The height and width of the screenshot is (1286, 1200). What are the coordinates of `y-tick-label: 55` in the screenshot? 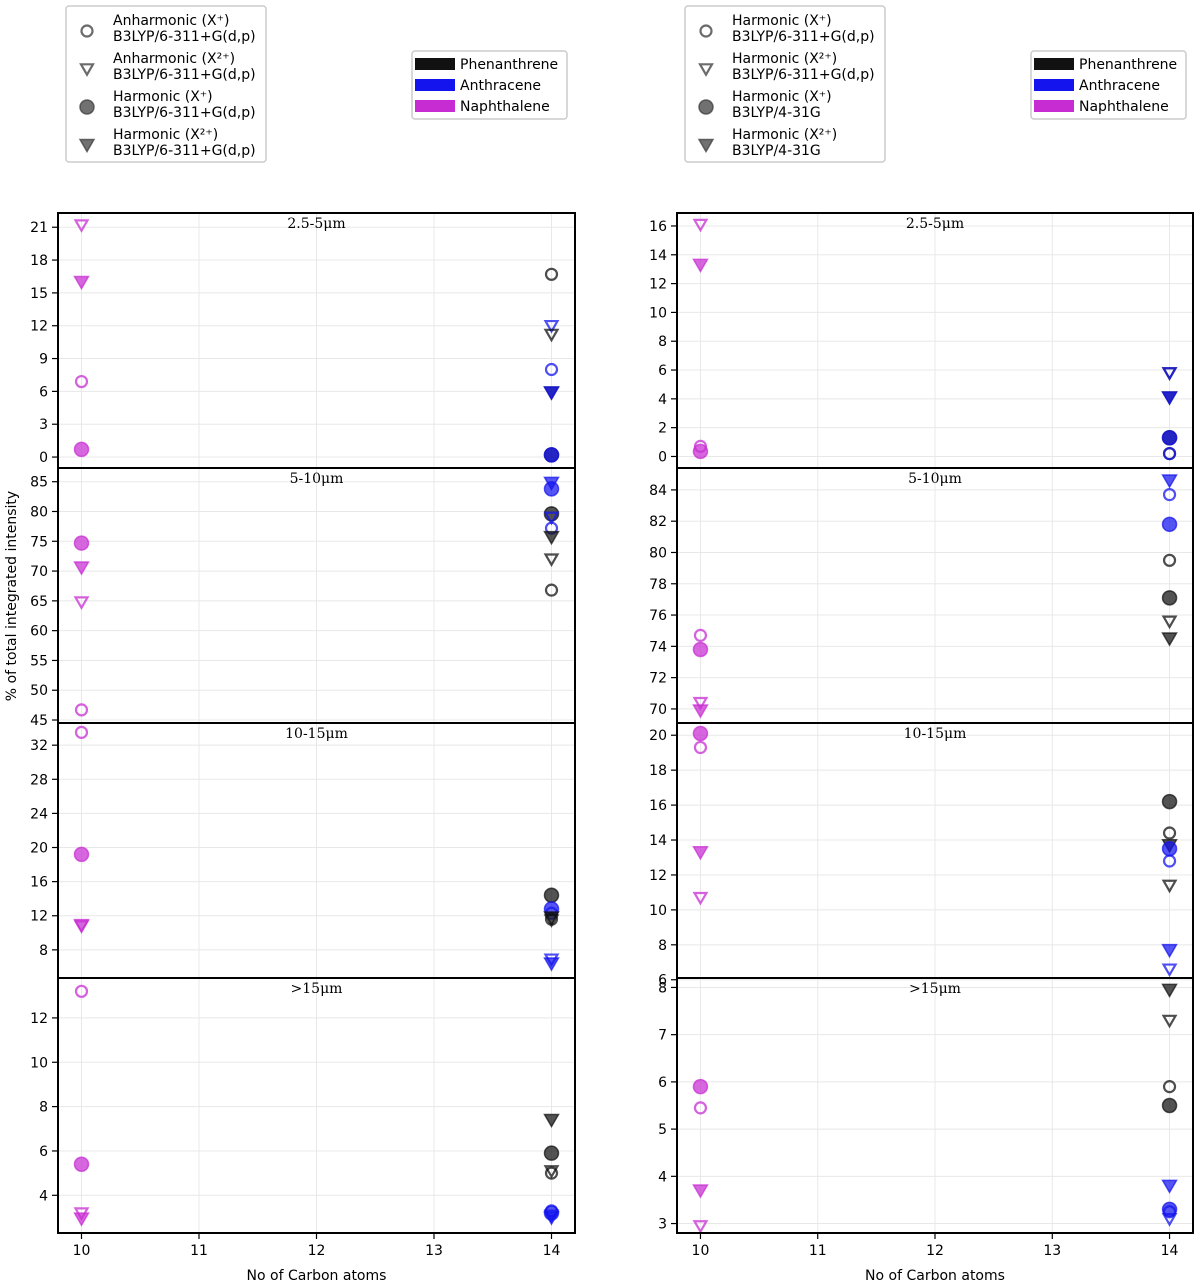 It's located at (39, 661).